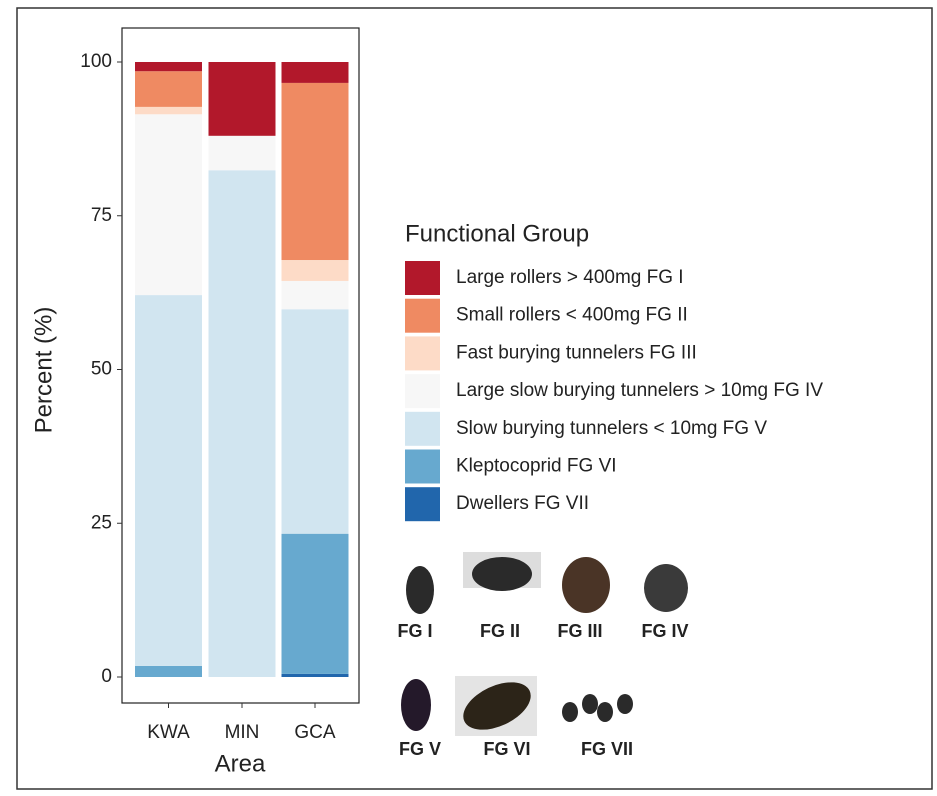 This screenshot has height=796, width=937. I want to click on y-tick-label: 0, so click(106, 676).